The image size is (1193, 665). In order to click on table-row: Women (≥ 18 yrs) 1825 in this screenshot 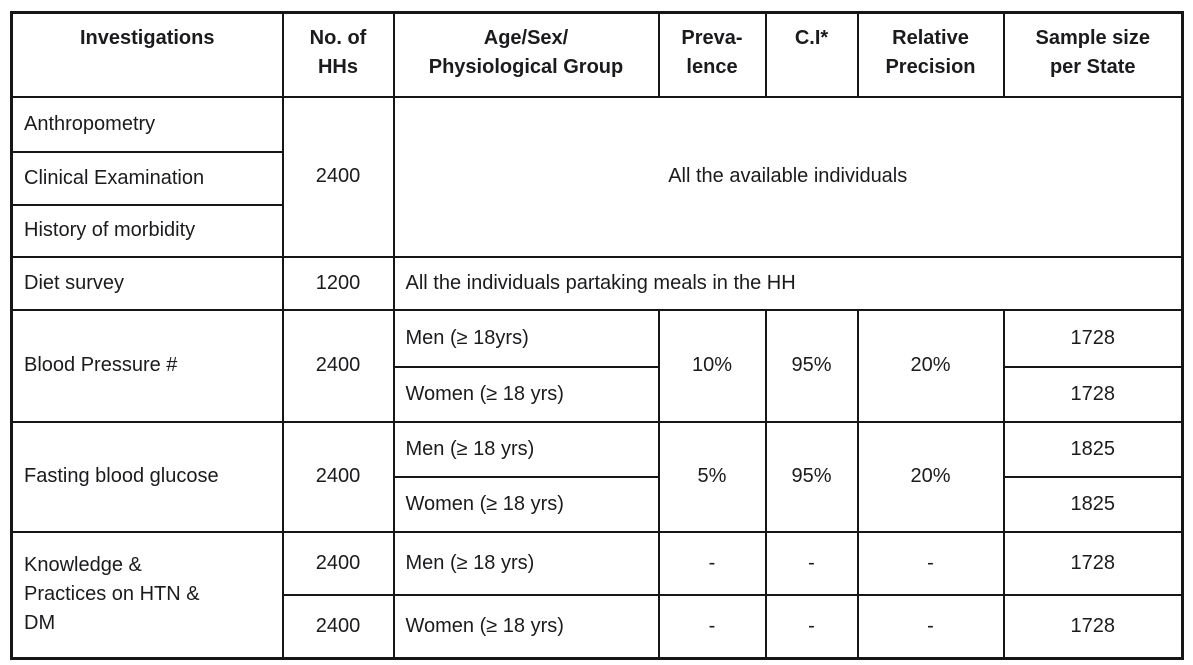, I will do `click(598, 504)`.